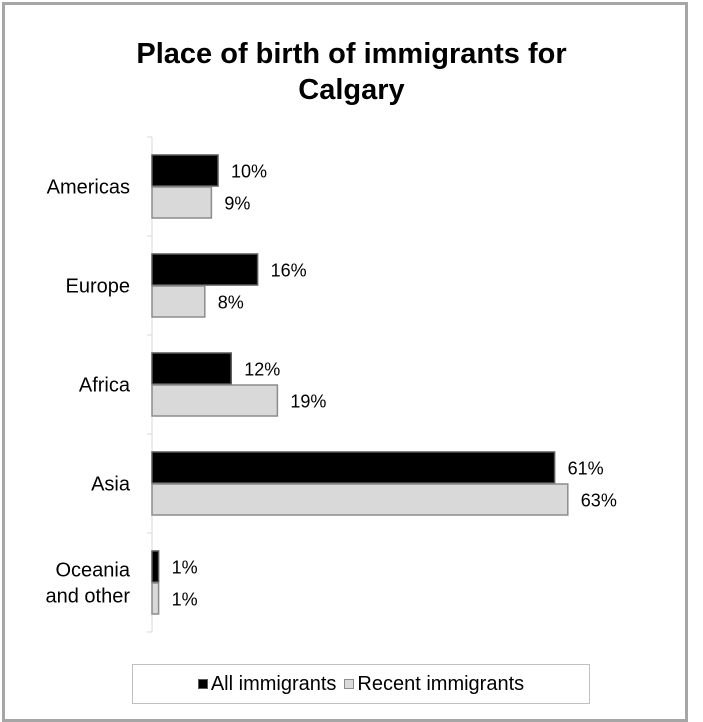 This screenshot has height=722, width=703. I want to click on category-label: Oceania, so click(93, 571).